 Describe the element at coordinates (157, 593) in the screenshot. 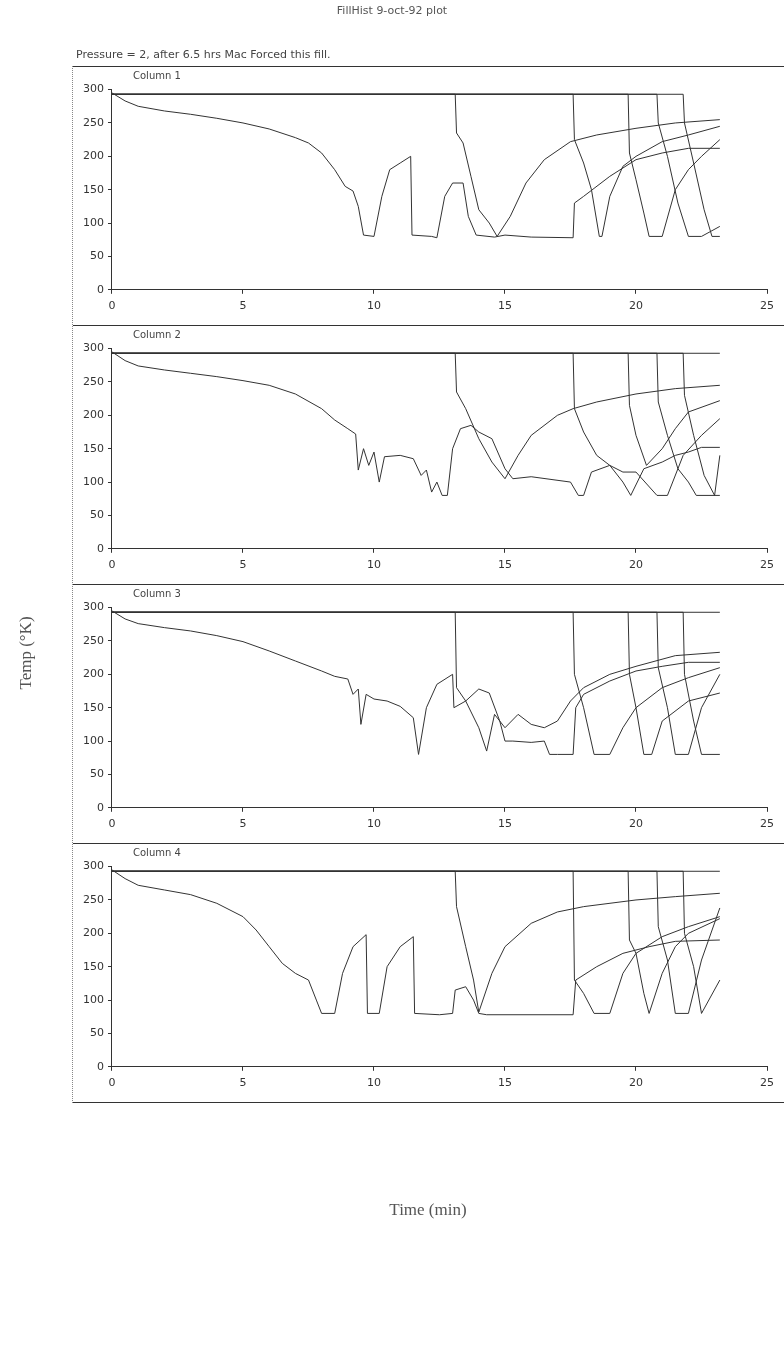

I see `chart-title: Column 3` at that location.